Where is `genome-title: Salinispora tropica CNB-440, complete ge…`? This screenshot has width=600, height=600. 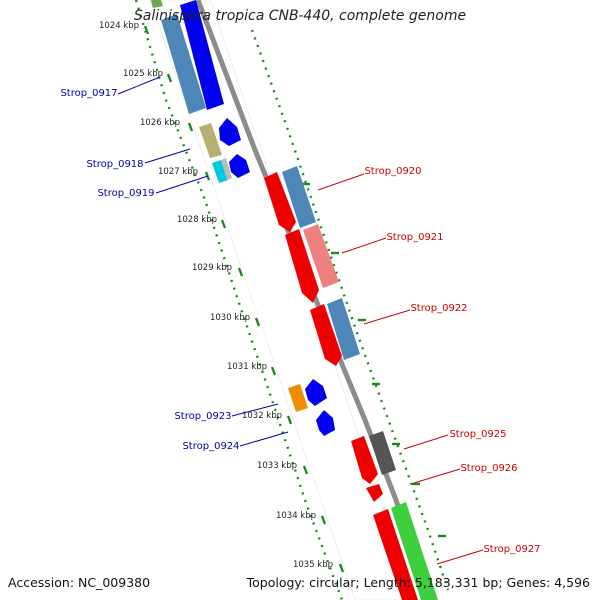 genome-title: Salinispora tropica CNB-440, complete ge… is located at coordinates (300, 16).